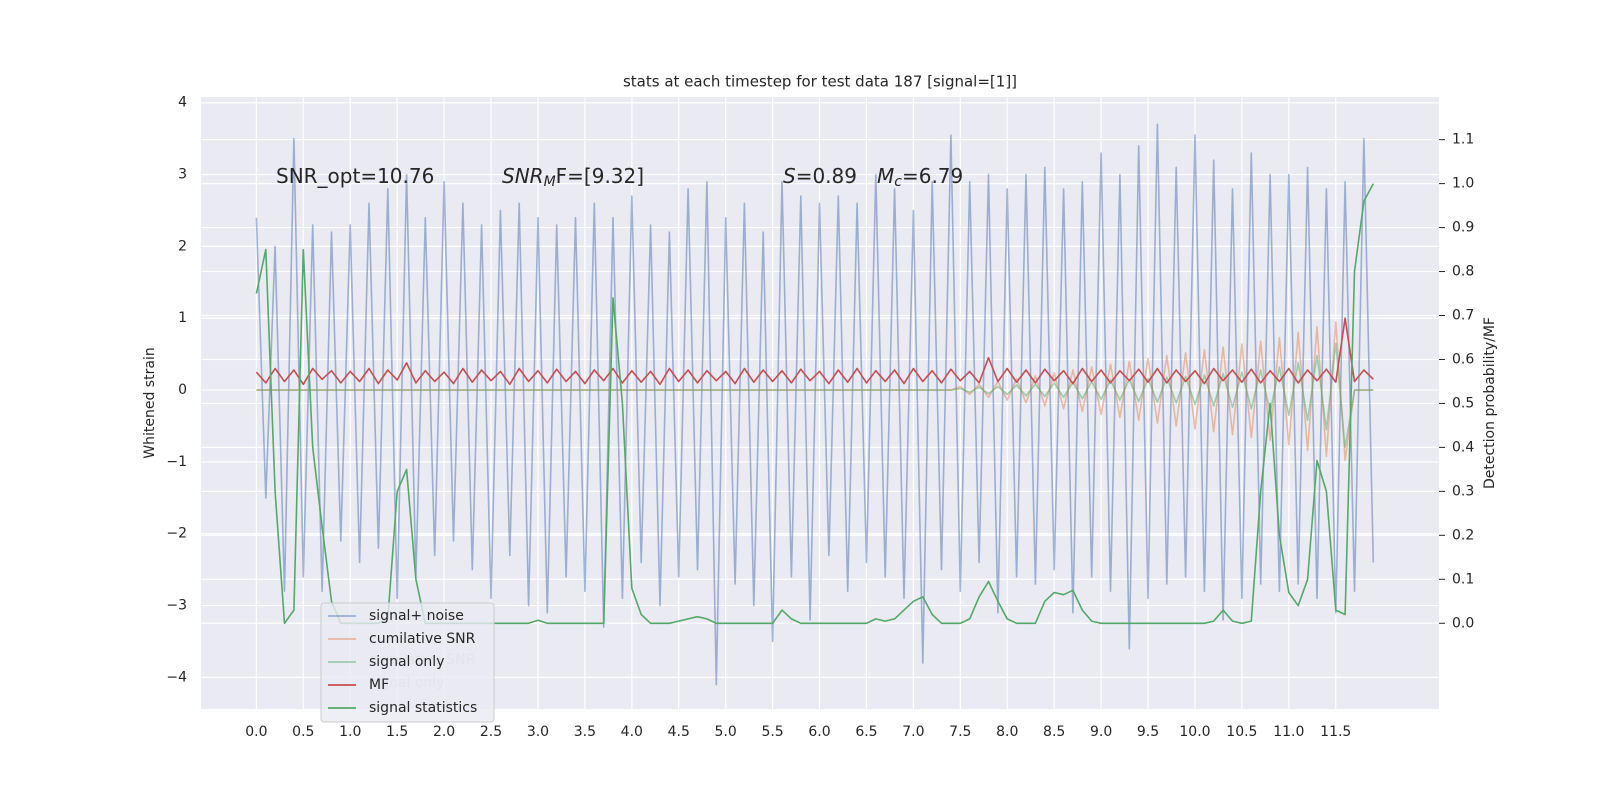 Image resolution: width=1600 pixels, height=800 pixels. I want to click on x-tick-label: 5.5, so click(772, 732).